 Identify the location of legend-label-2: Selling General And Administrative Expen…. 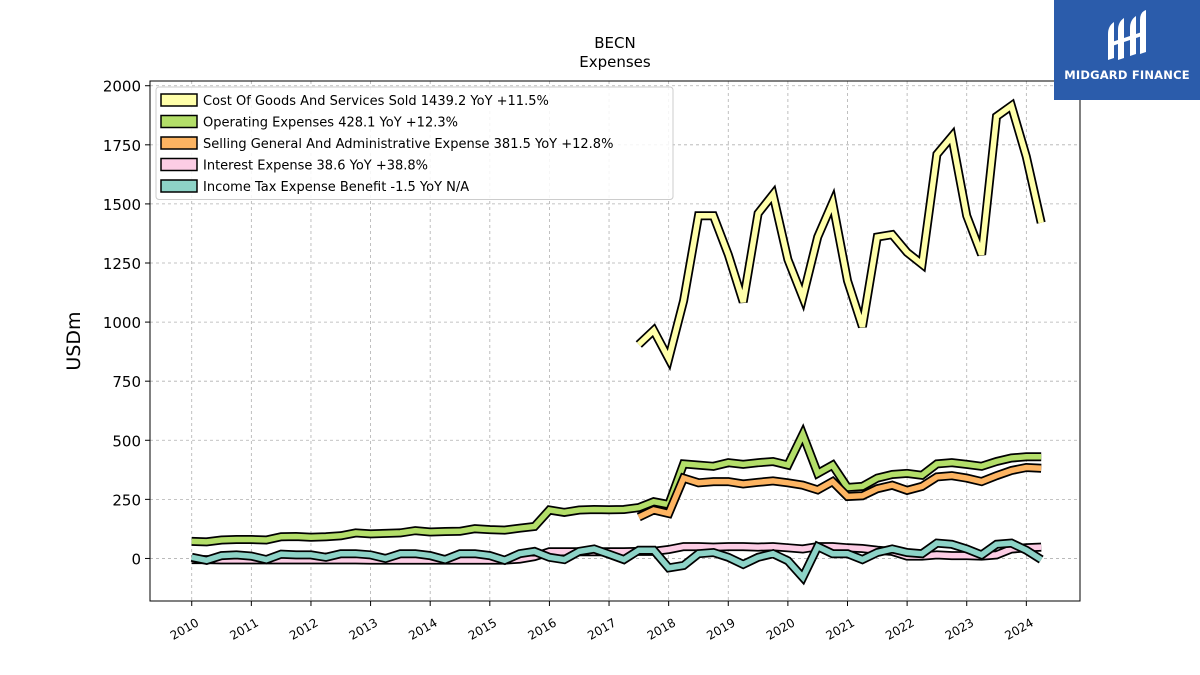
(408, 144).